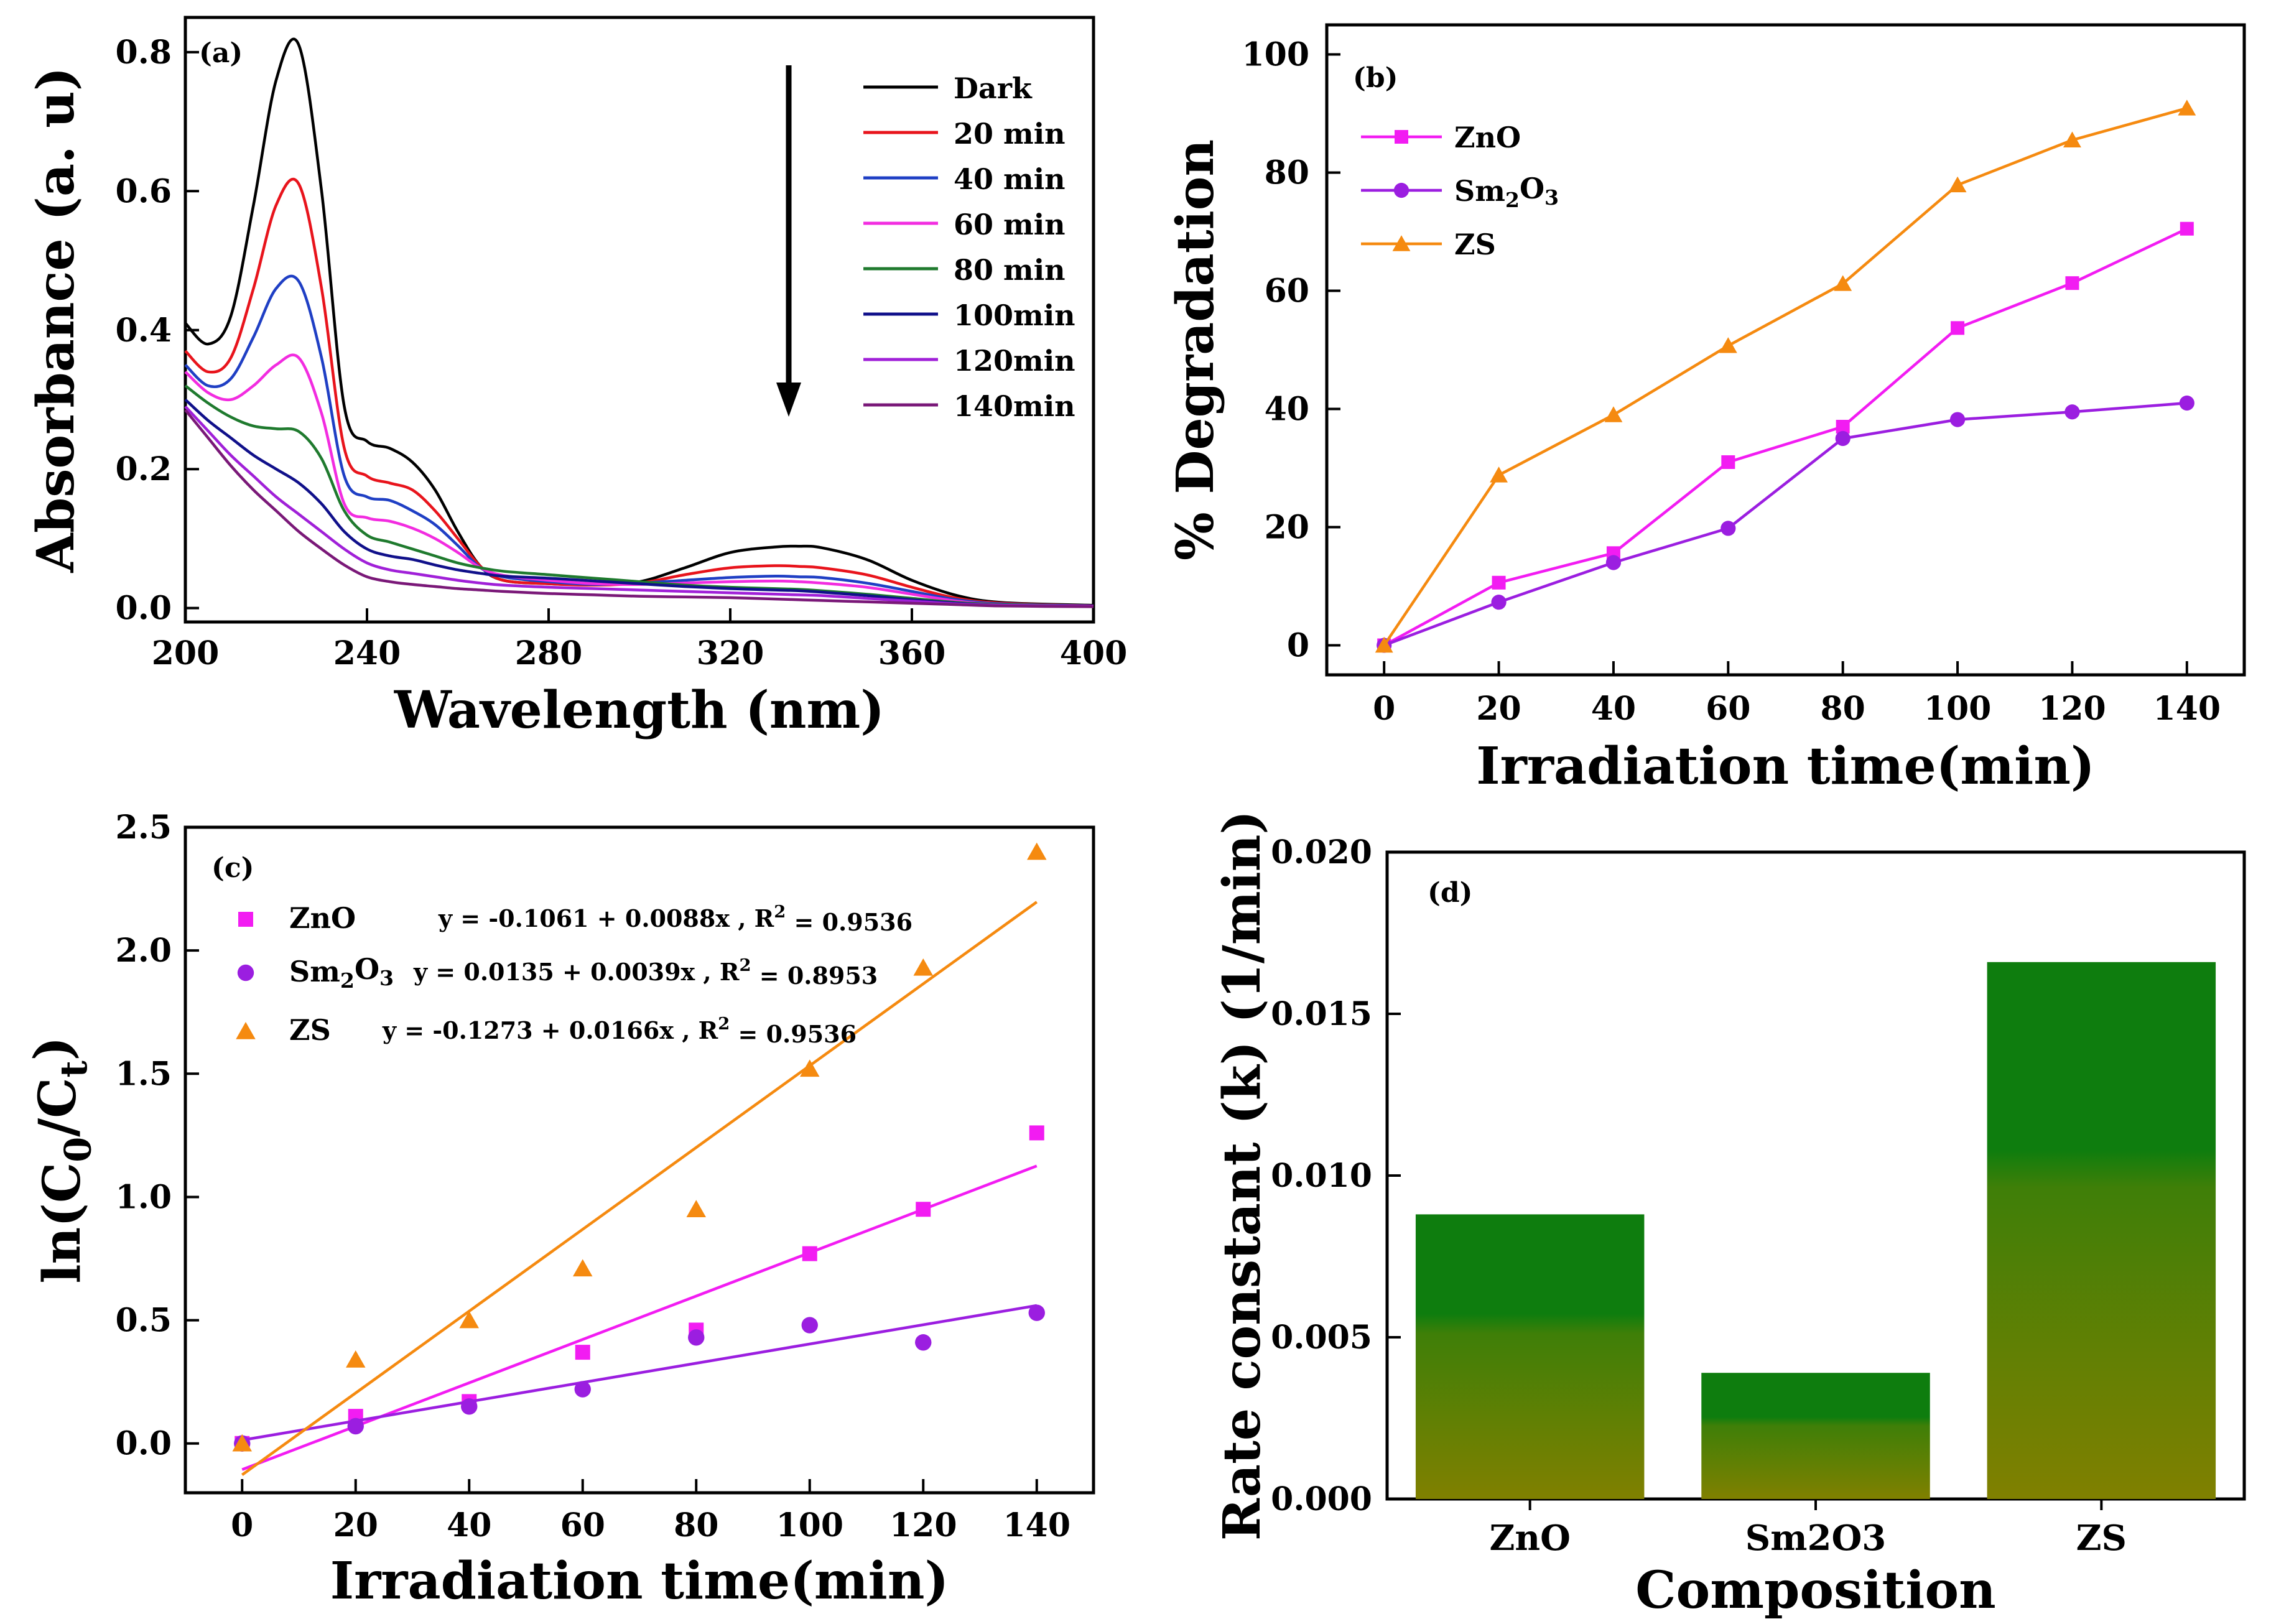 This screenshot has width=2271, height=1624. I want to click on x-axis-title: Wavelength (nm), so click(639, 710).